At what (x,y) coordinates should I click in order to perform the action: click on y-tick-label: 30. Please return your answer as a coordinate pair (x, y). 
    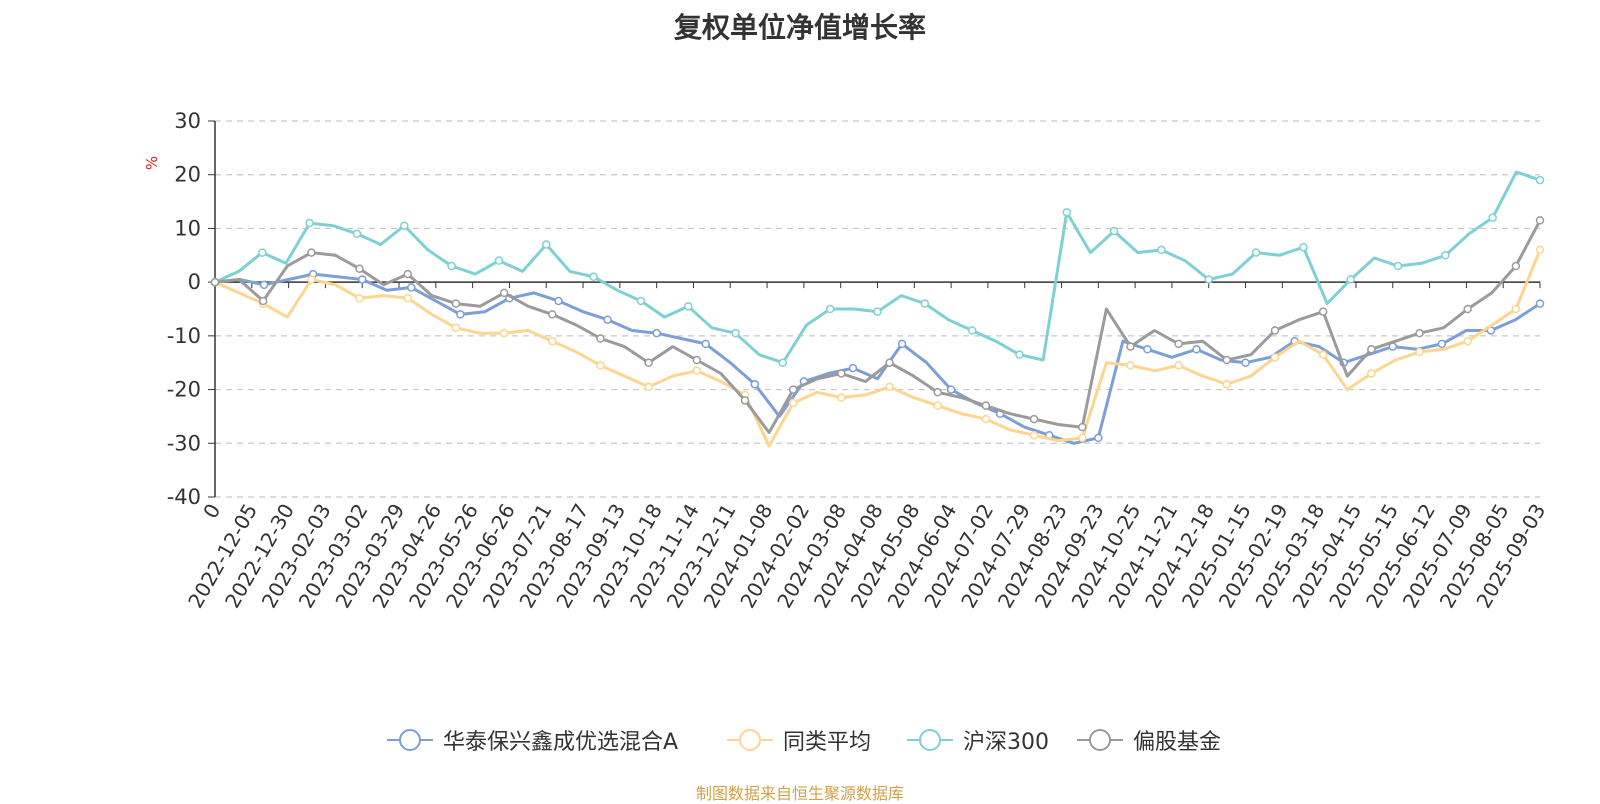
    Looking at the image, I should click on (187, 121).